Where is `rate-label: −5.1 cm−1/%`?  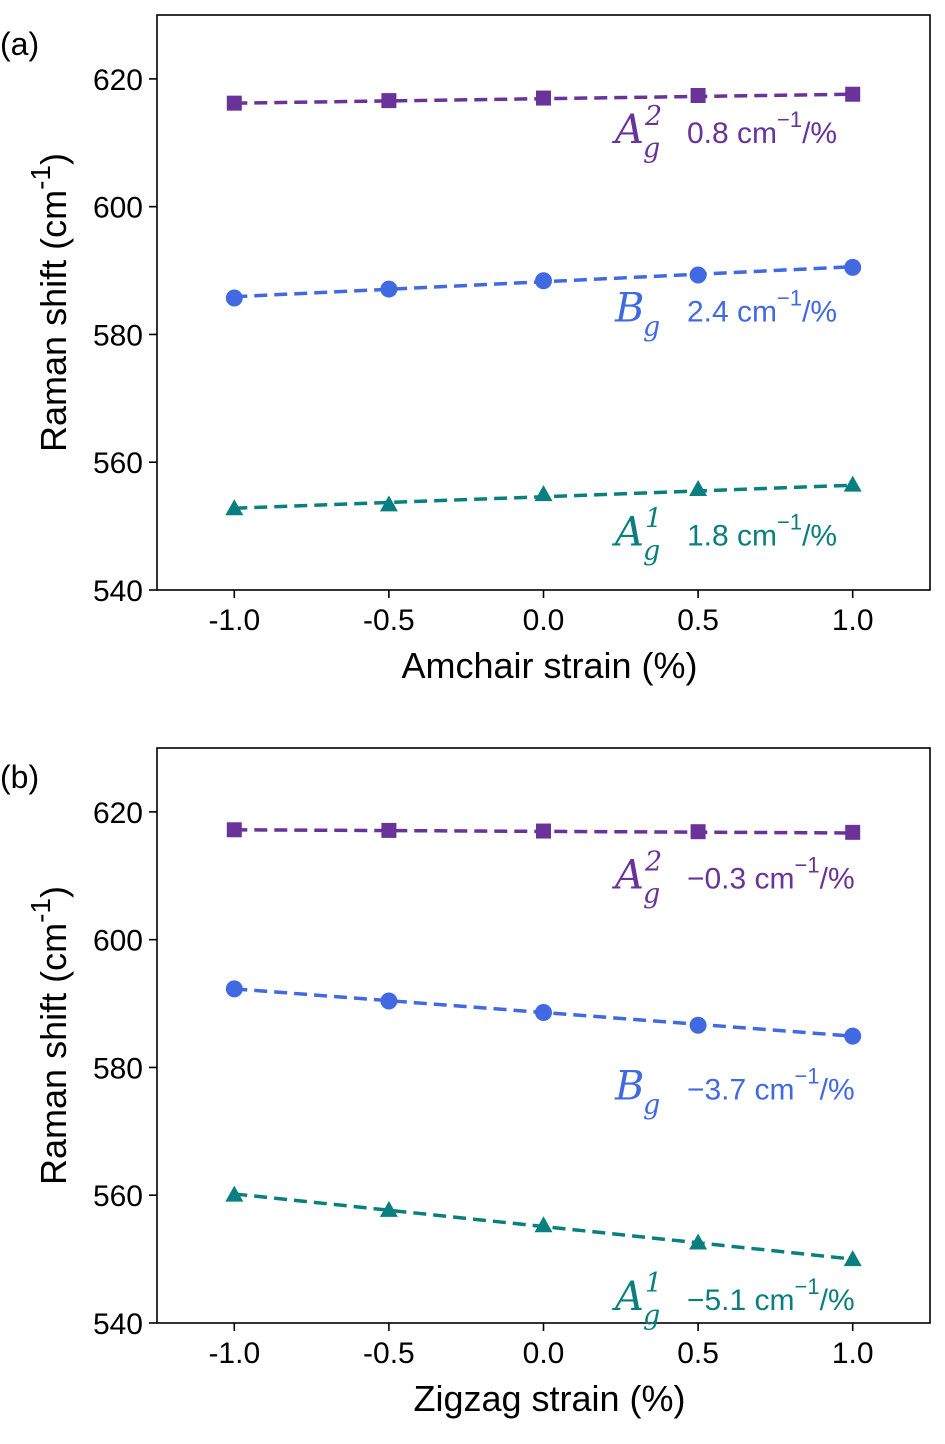 rate-label: −5.1 cm−1/% is located at coordinates (771, 1295).